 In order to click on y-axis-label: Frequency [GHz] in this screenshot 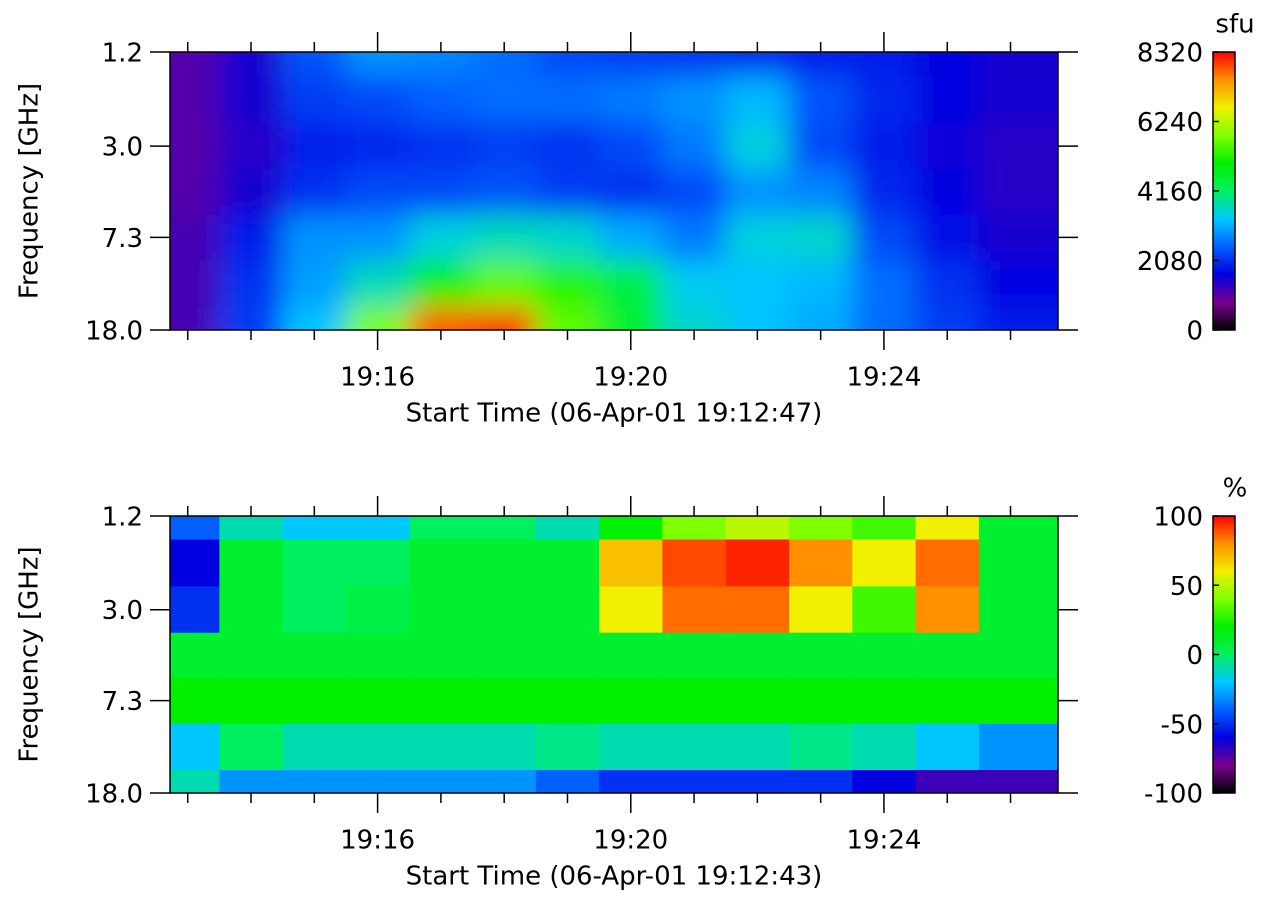, I will do `click(30, 654)`.